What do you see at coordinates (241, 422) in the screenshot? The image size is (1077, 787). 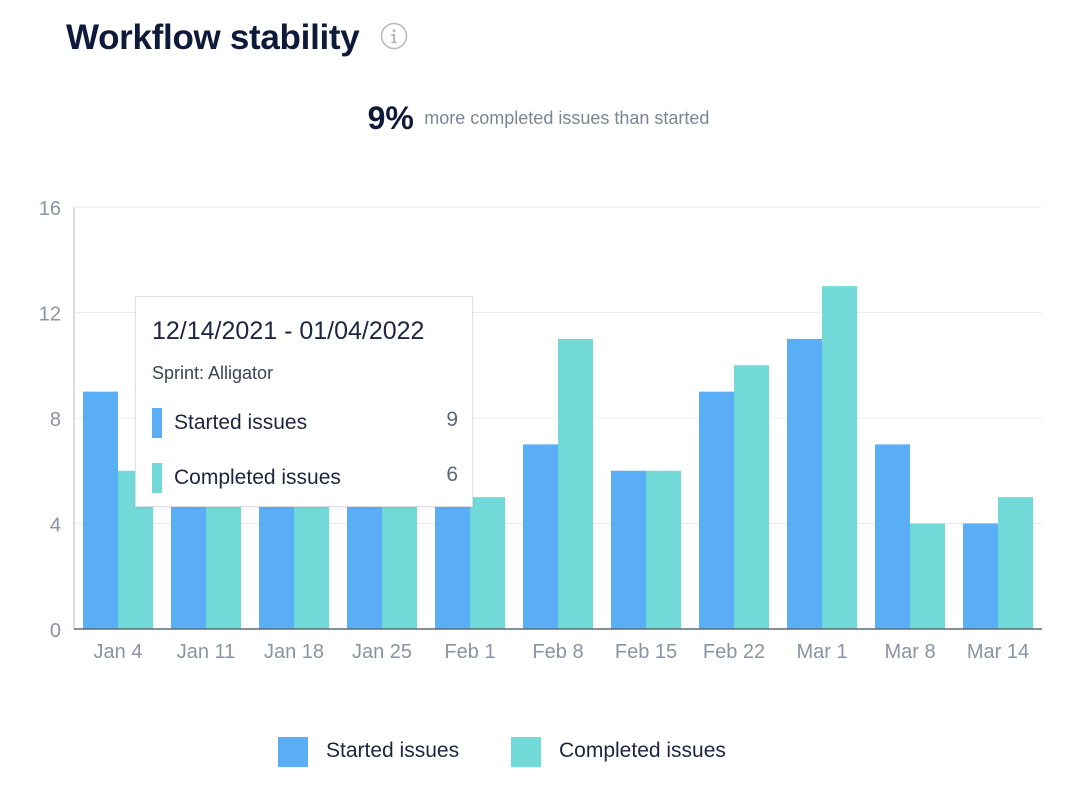 I see `tooltip-started-label: Started issues` at bounding box center [241, 422].